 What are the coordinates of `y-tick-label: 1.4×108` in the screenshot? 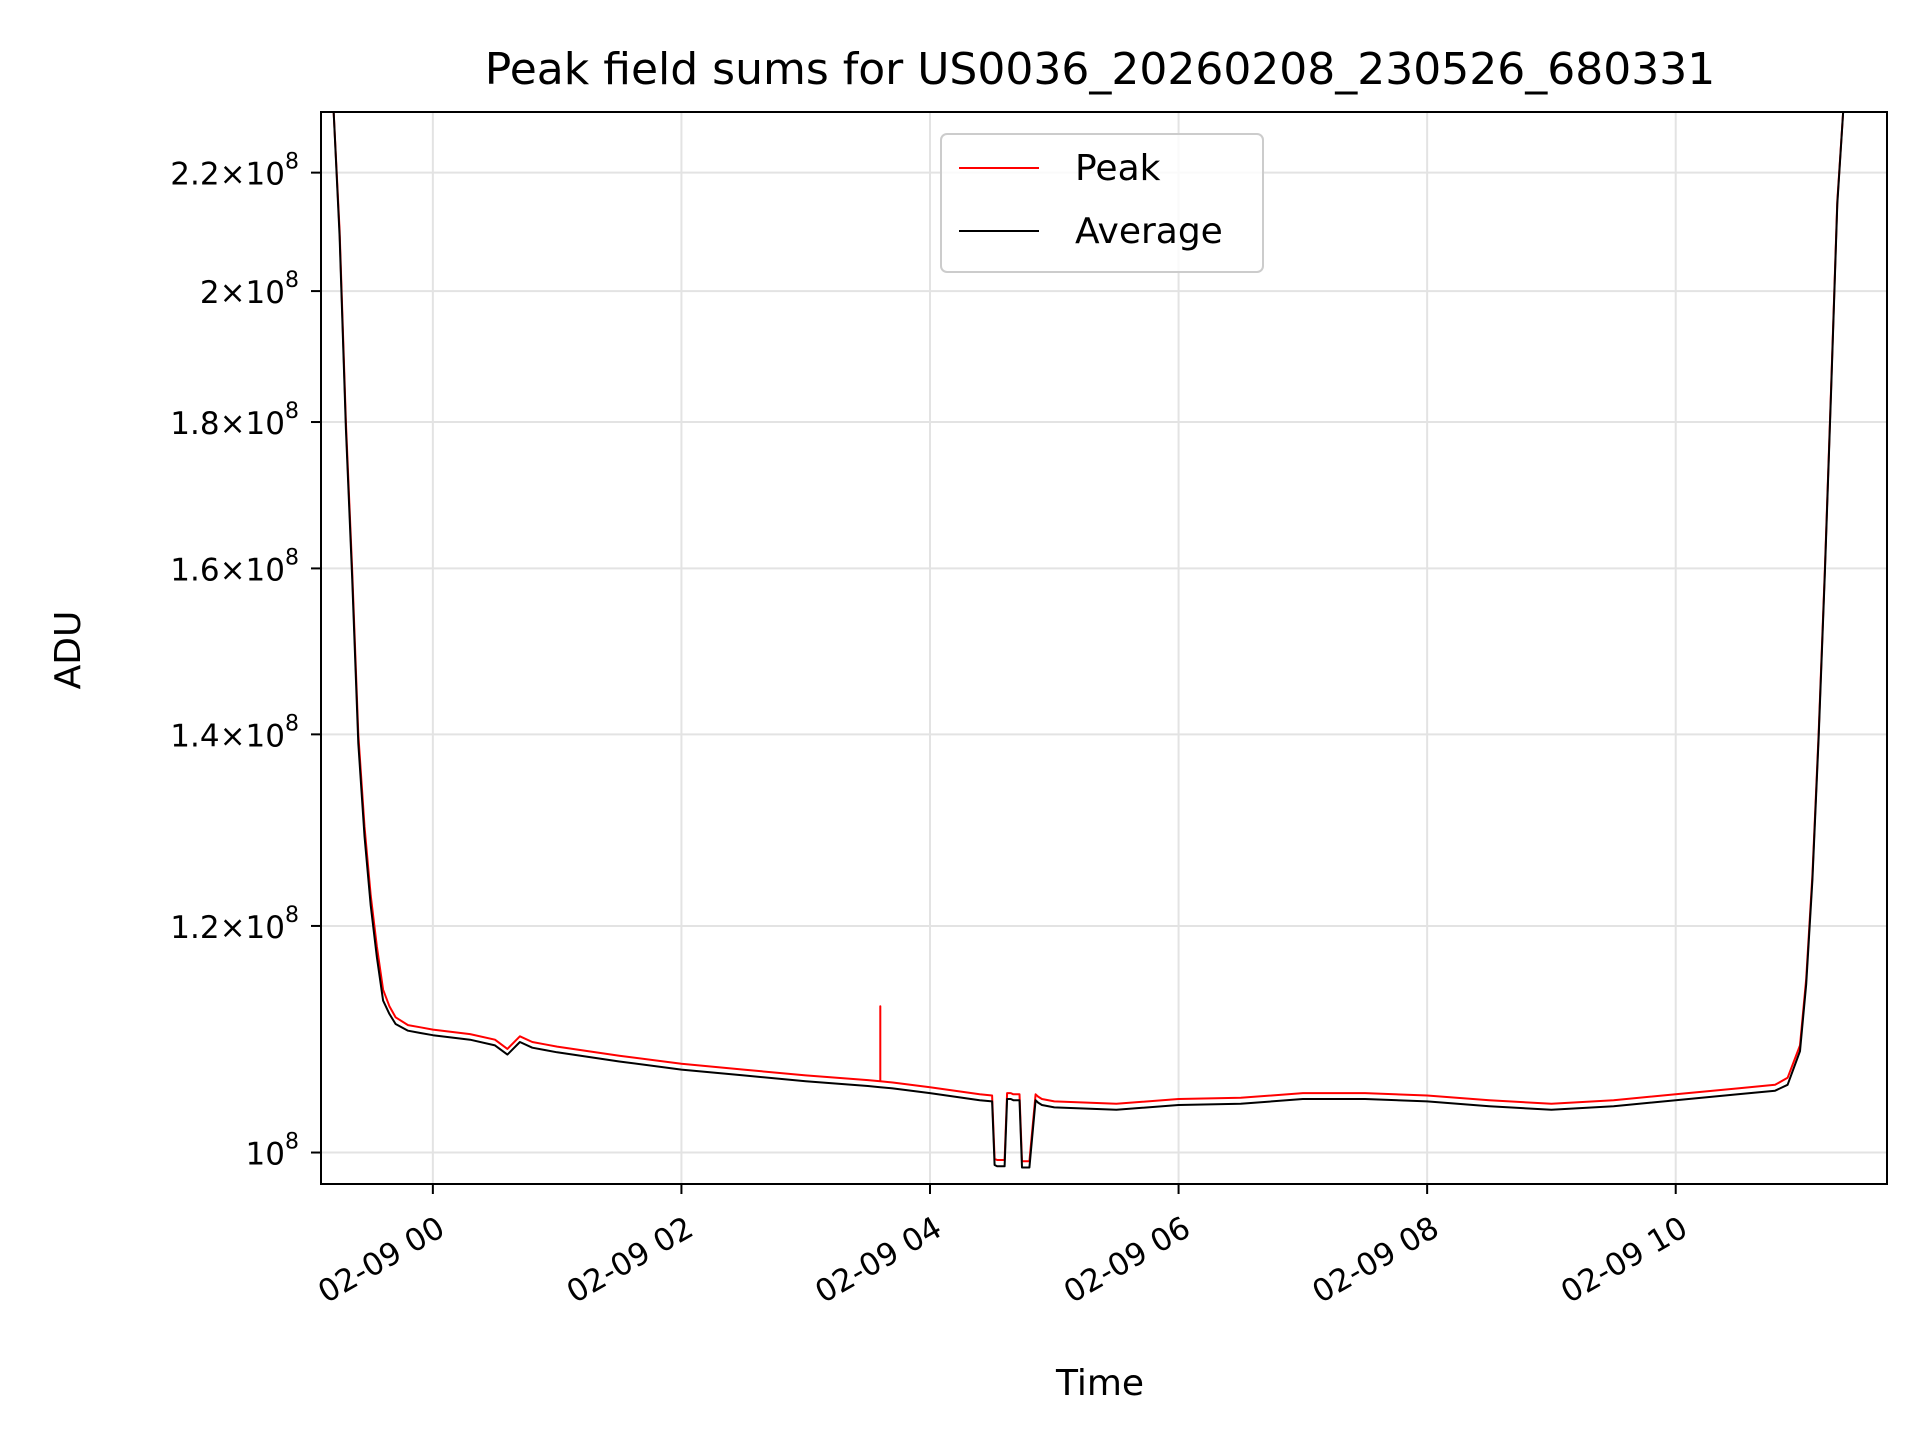 It's located at (234, 732).